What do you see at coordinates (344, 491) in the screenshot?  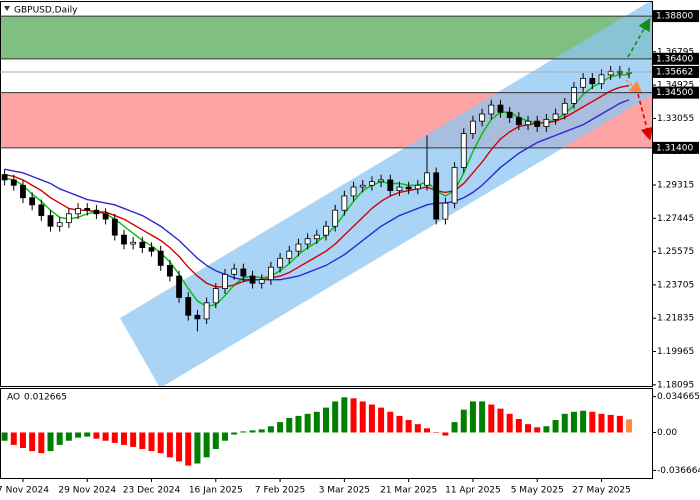 I see `x-tick-label: 3 Mar 2025` at bounding box center [344, 491].